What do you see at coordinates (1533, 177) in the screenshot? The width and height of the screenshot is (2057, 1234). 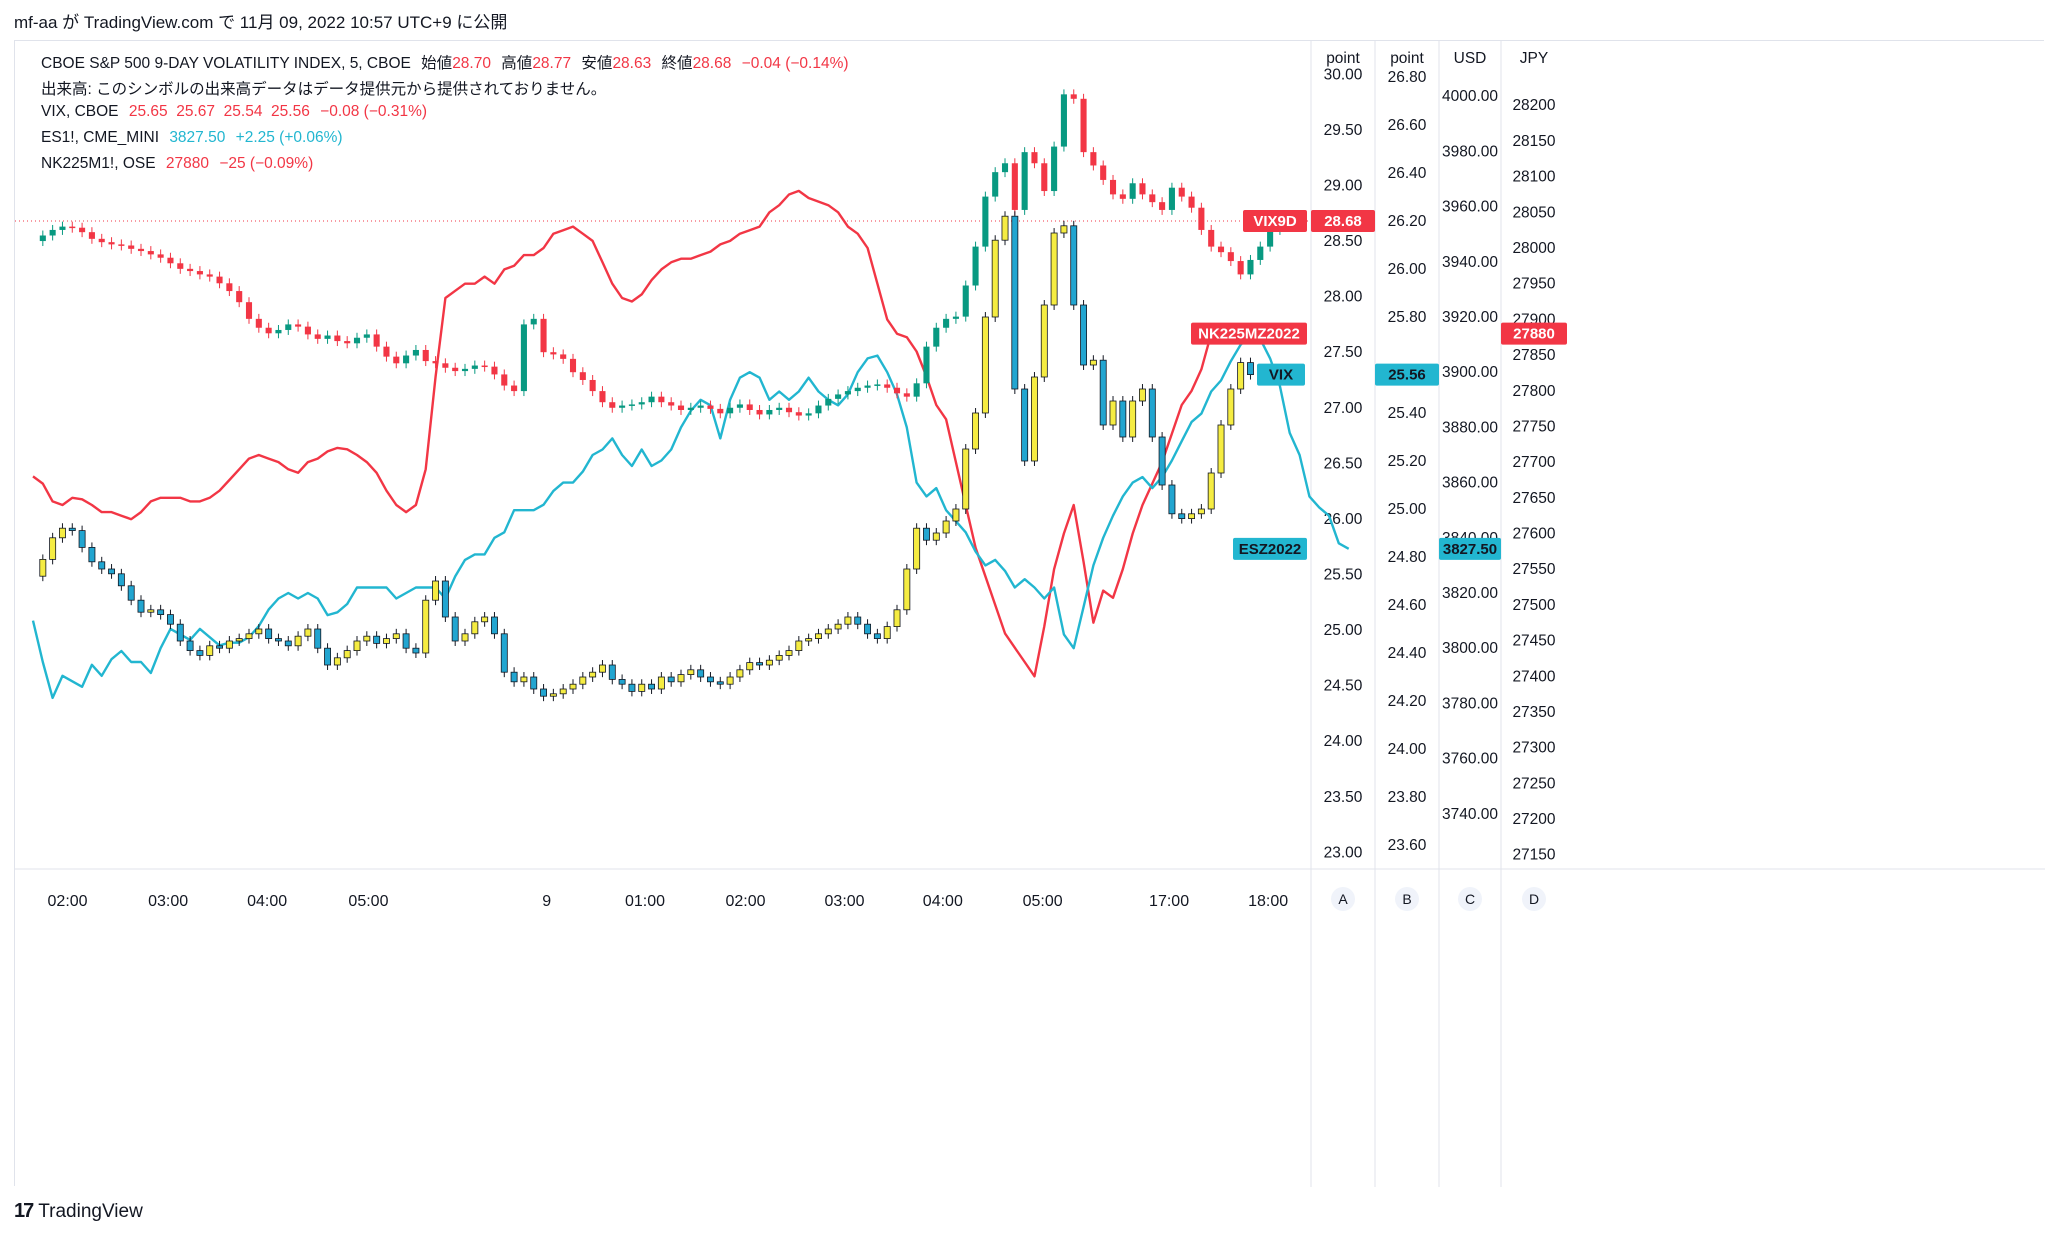 I see `price-tick-label: 28100` at bounding box center [1533, 177].